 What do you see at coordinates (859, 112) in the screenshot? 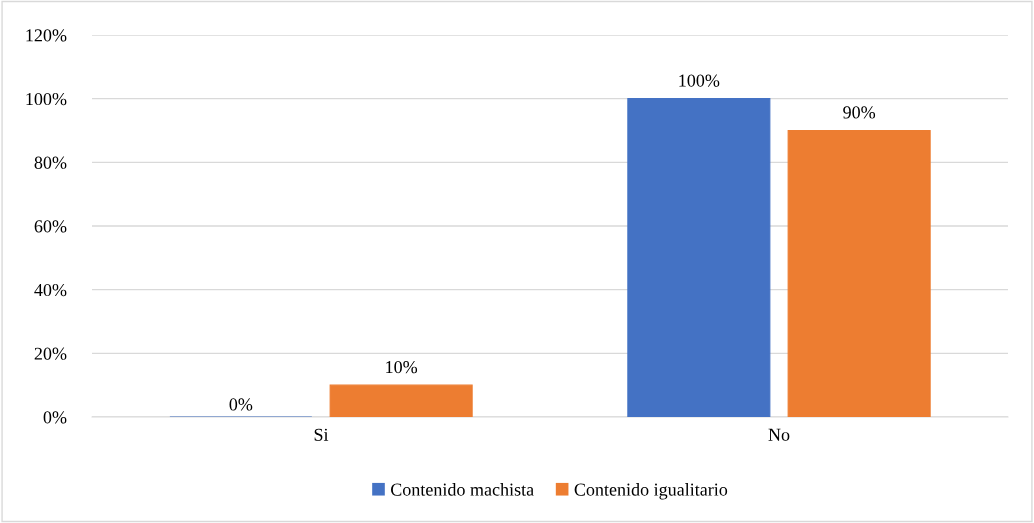
I see `data-label: 90%` at bounding box center [859, 112].